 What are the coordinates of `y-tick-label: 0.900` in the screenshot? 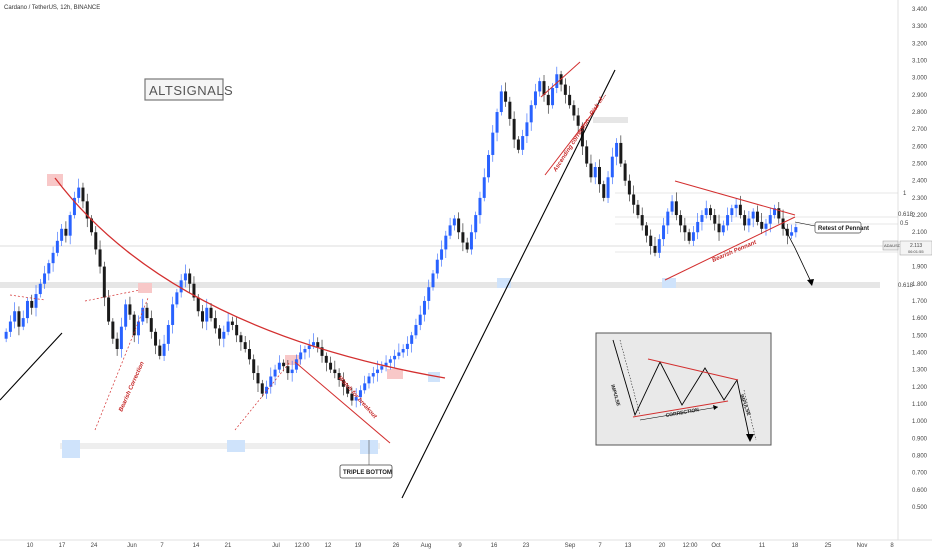 It's located at (920, 439).